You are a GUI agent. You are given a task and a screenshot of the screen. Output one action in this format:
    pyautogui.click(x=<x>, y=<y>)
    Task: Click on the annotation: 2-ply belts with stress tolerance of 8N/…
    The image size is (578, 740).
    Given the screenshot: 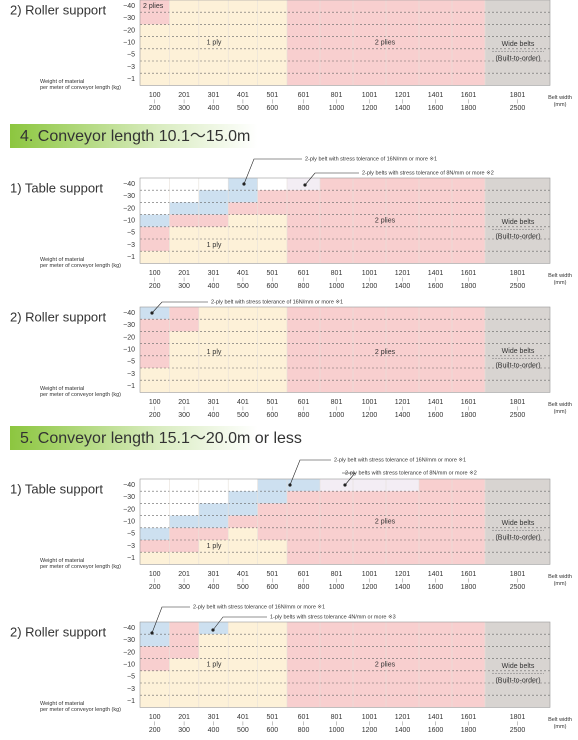 What is the action you would take?
    pyautogui.click(x=411, y=472)
    